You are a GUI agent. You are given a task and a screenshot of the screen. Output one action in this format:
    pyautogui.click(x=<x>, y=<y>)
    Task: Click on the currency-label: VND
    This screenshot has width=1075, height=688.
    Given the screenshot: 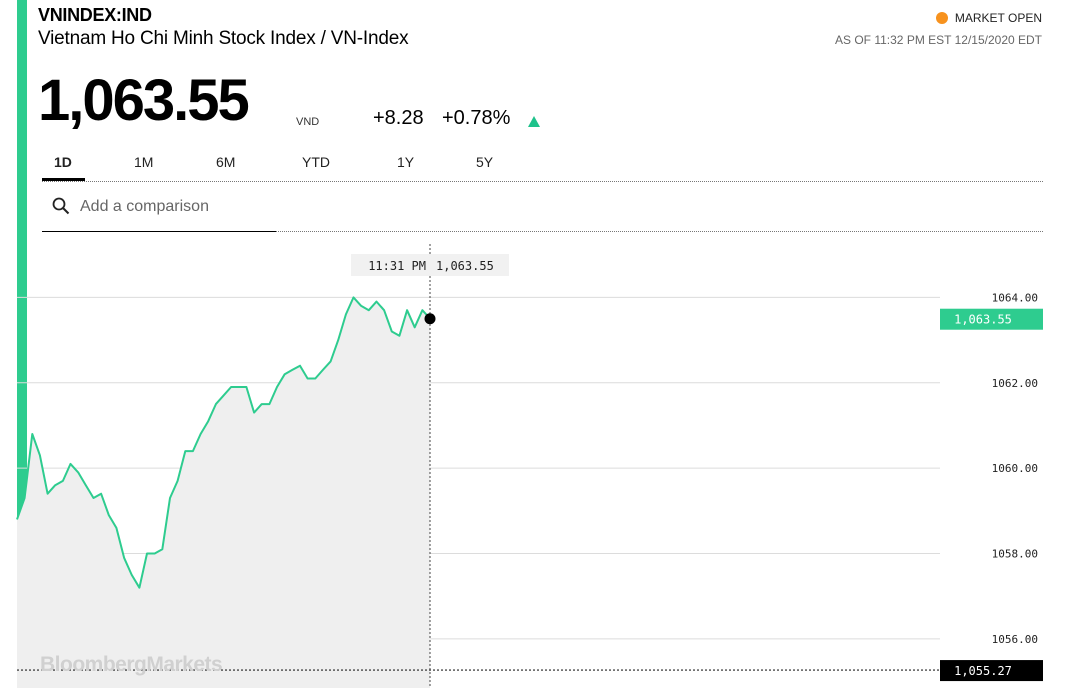 What is the action you would take?
    pyautogui.click(x=308, y=122)
    